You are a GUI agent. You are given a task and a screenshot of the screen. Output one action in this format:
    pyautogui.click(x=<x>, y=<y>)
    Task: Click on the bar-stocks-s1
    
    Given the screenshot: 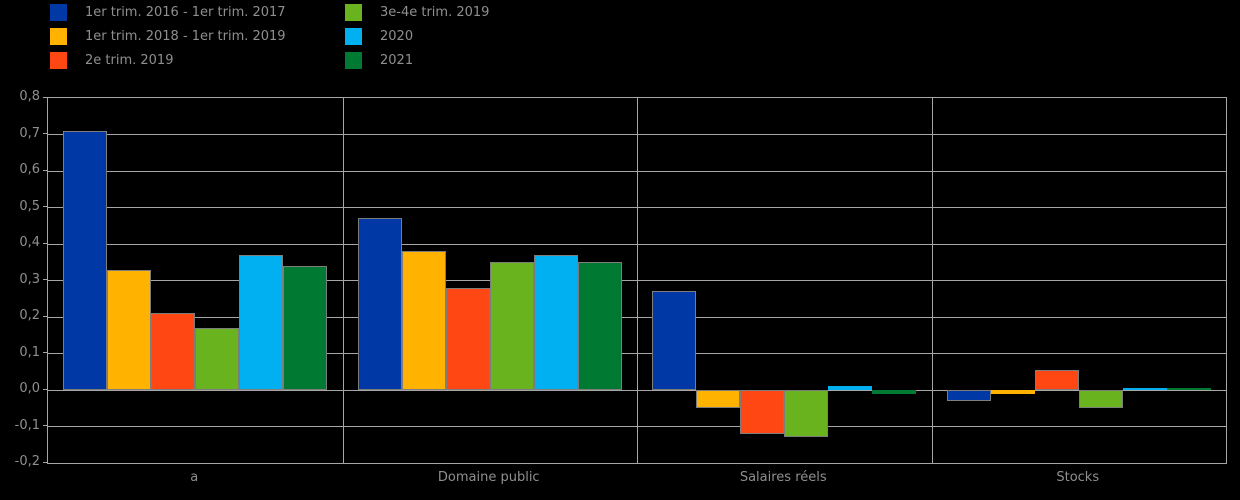 What is the action you would take?
    pyautogui.click(x=1012, y=392)
    